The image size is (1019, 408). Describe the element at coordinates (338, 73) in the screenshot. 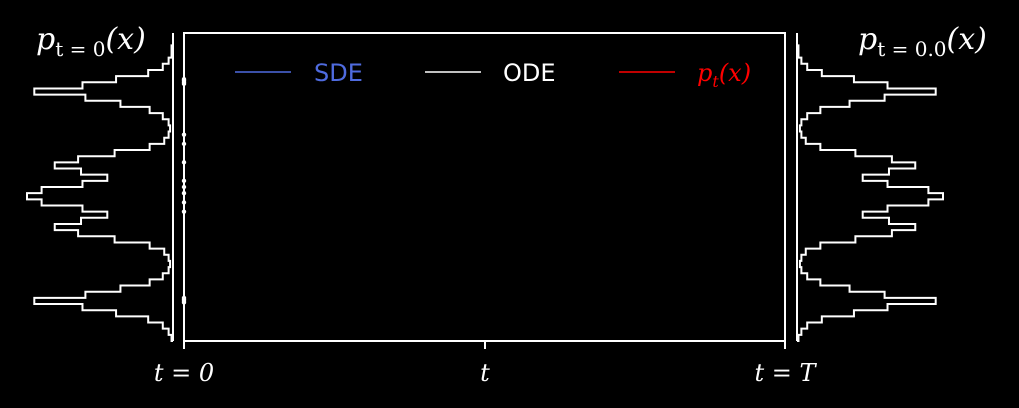

I see `legend-label-sde: SDE` at that location.